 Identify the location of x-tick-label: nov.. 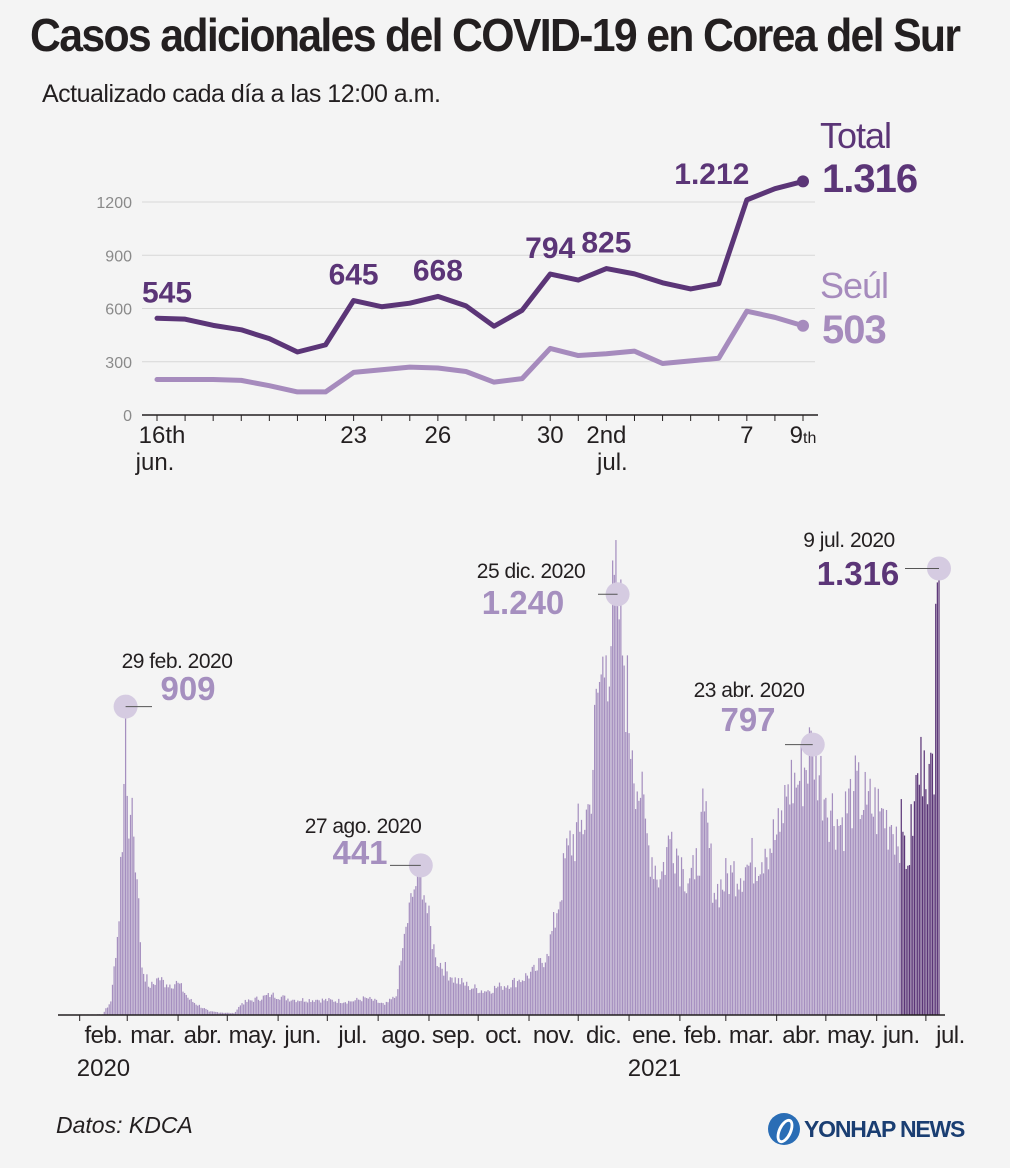
(554, 1035).